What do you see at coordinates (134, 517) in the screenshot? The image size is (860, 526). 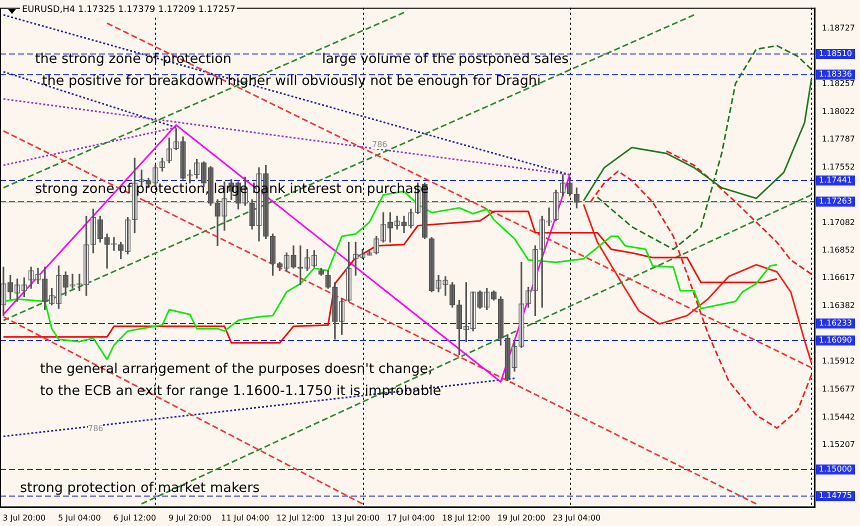 I see `x-tick-label: 6 Jul 12:00` at bounding box center [134, 517].